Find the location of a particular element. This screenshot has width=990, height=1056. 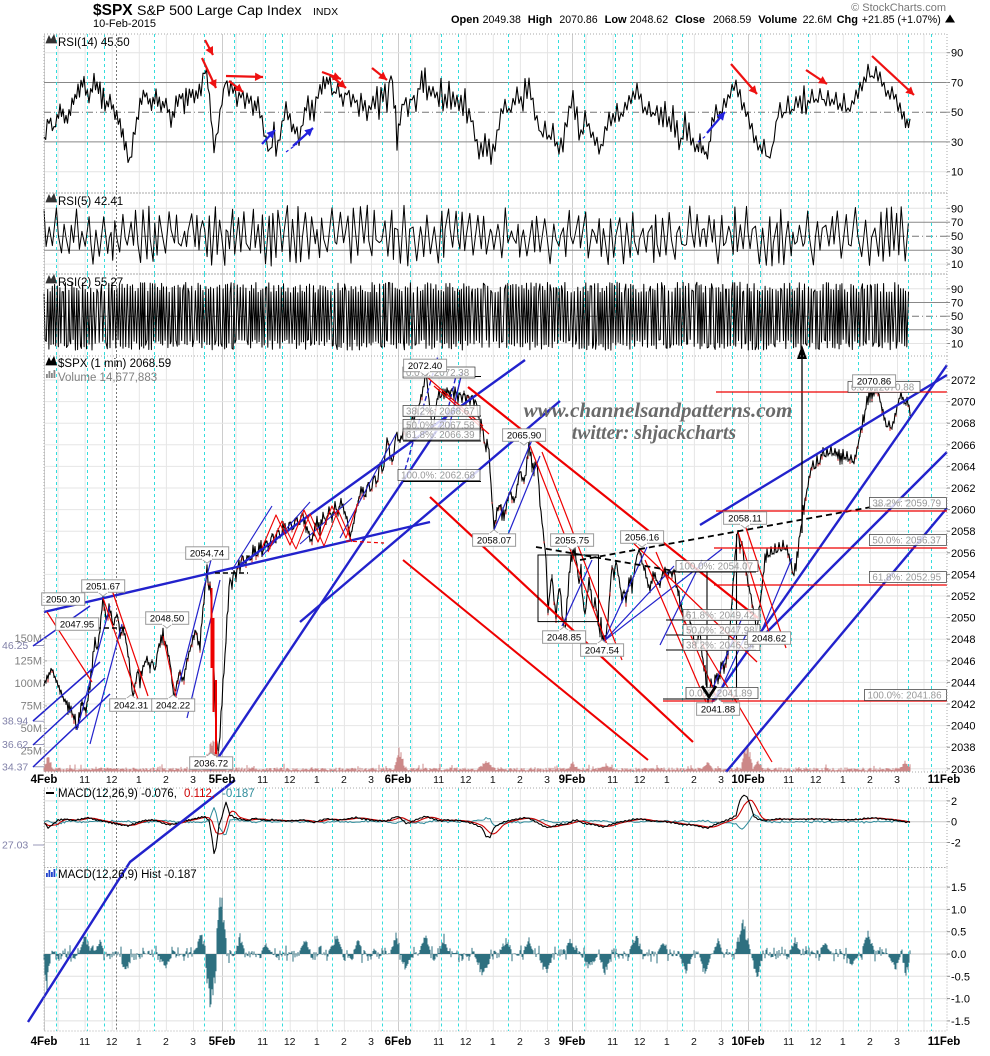

svg-text: Volume is located at coordinates (777, 20).